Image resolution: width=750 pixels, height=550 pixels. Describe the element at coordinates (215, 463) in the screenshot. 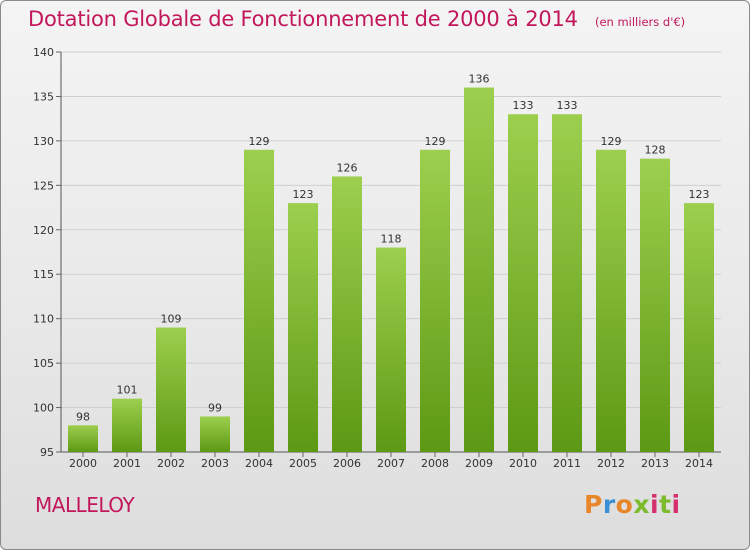

I see `x-tick-label-2003: 2003` at that location.